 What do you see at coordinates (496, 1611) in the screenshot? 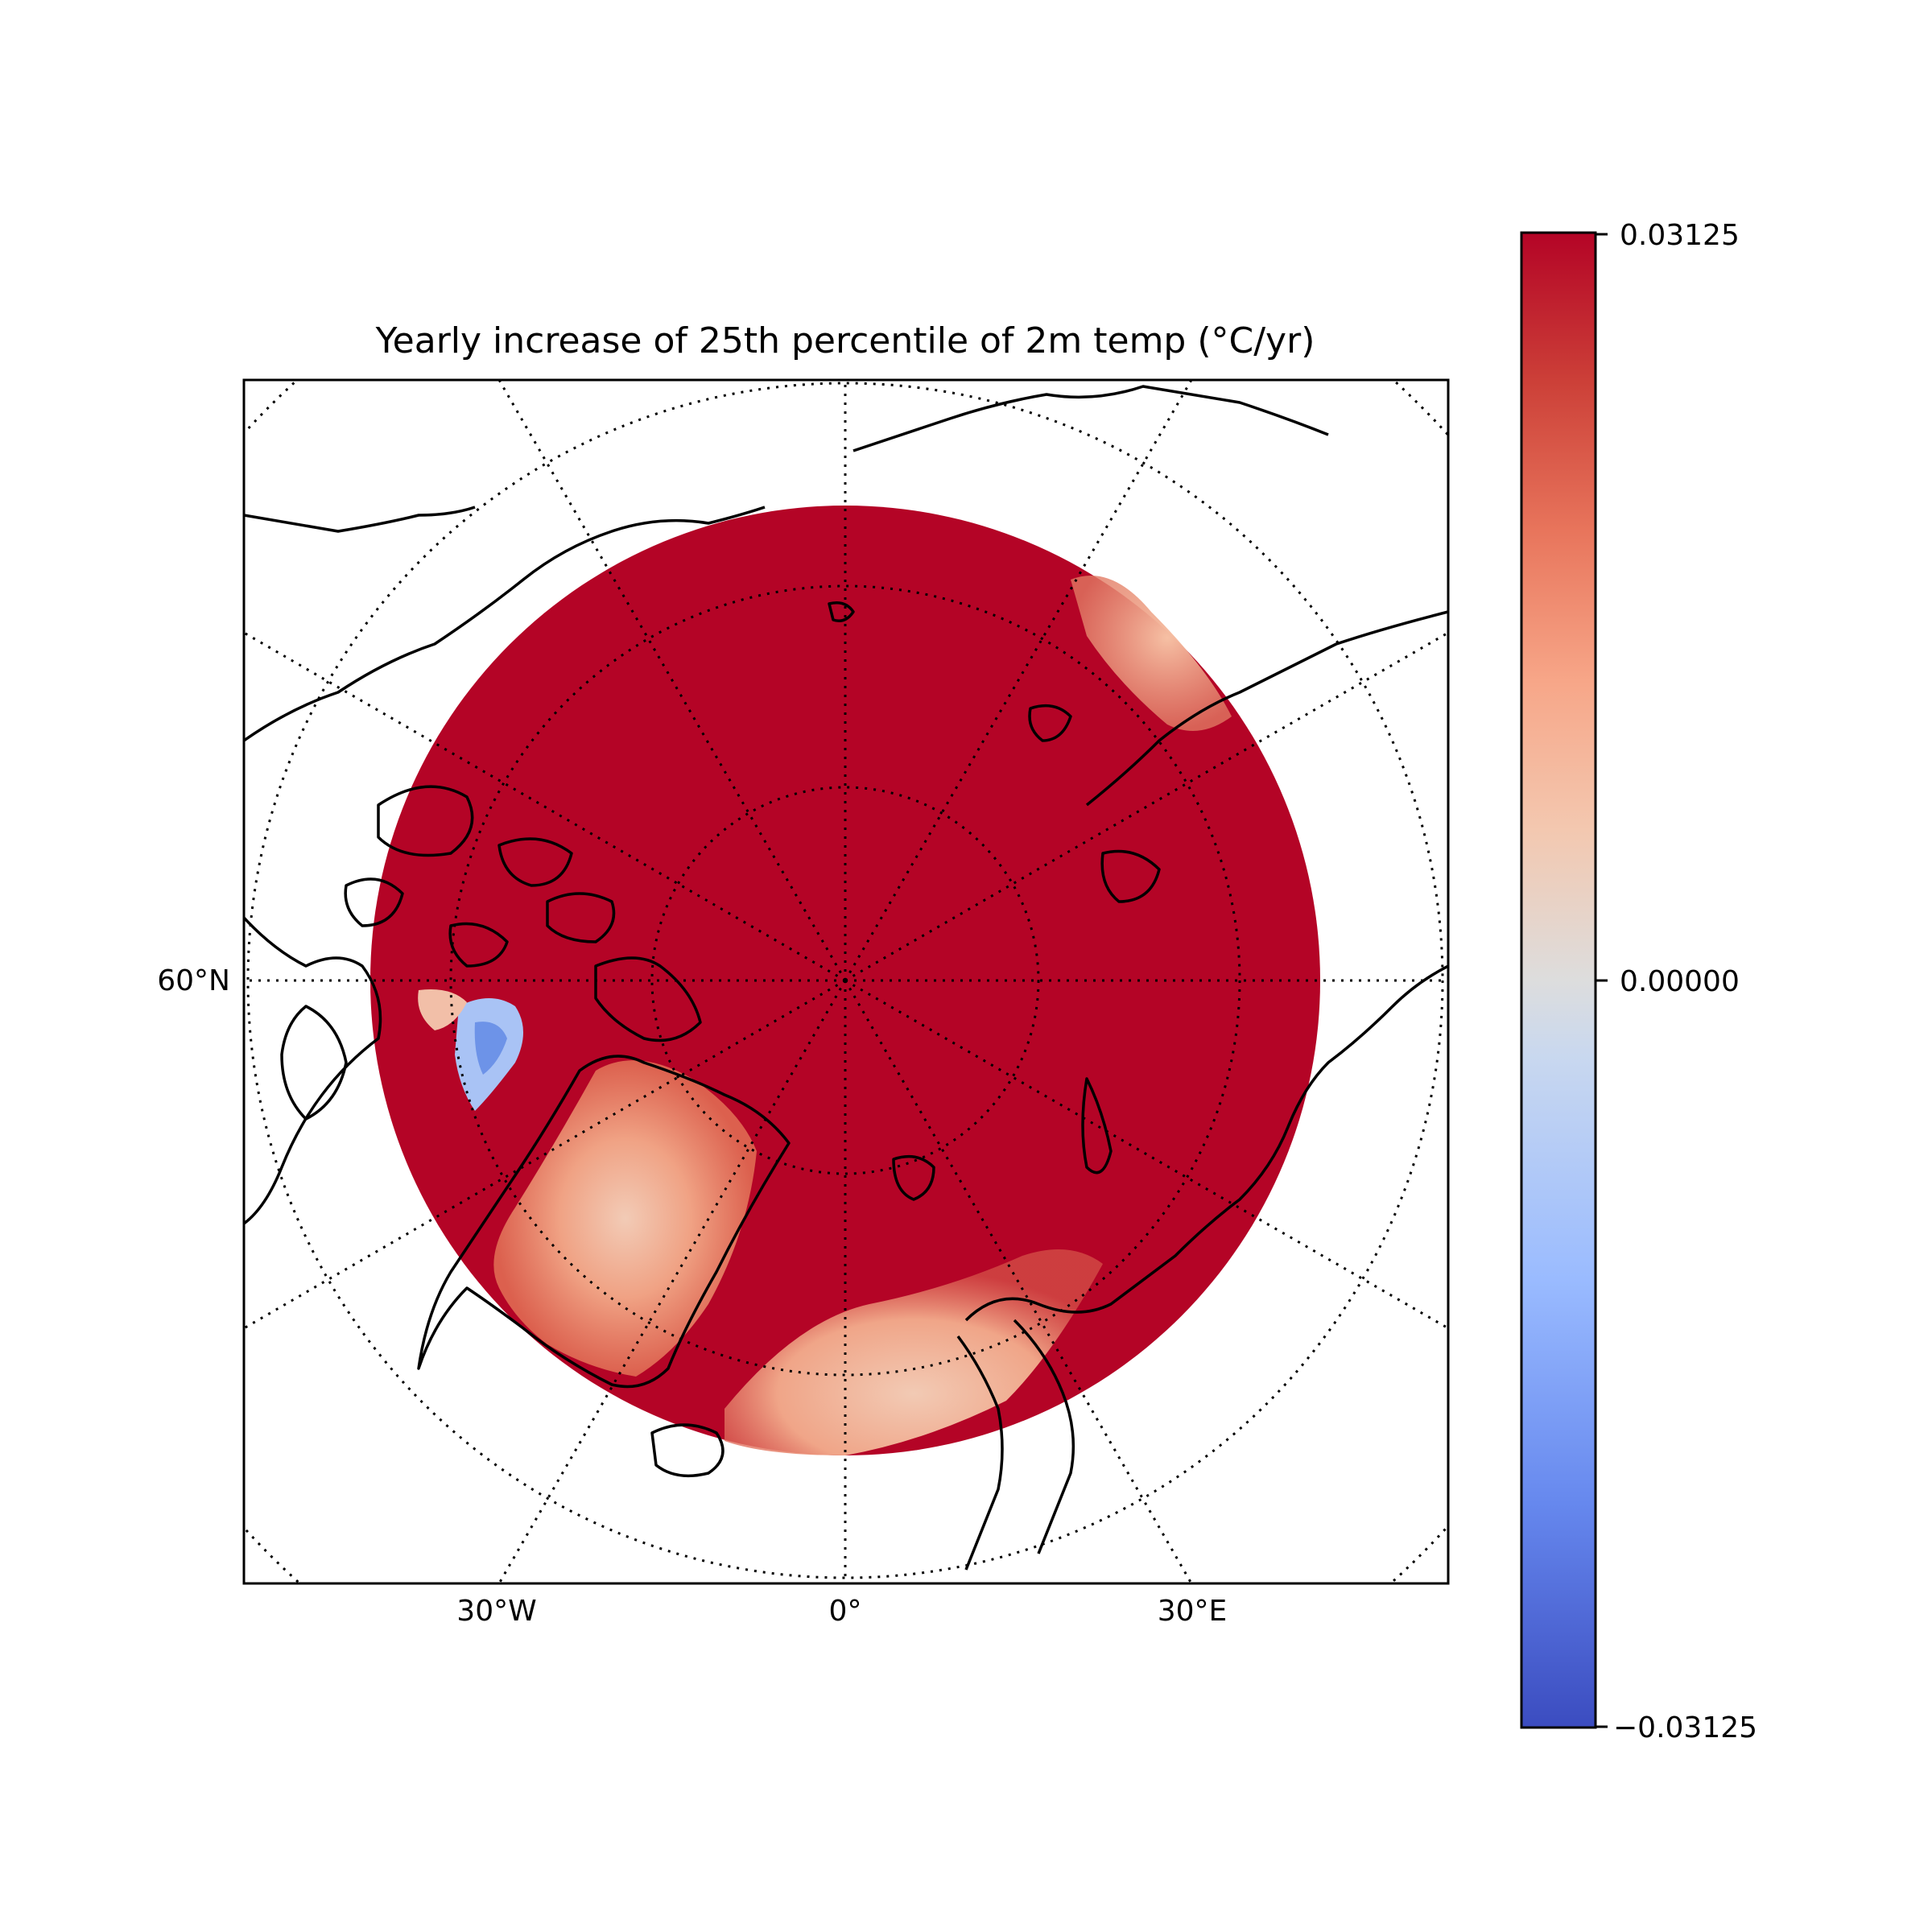
I see `lon-label-30w: 30°W` at bounding box center [496, 1611].